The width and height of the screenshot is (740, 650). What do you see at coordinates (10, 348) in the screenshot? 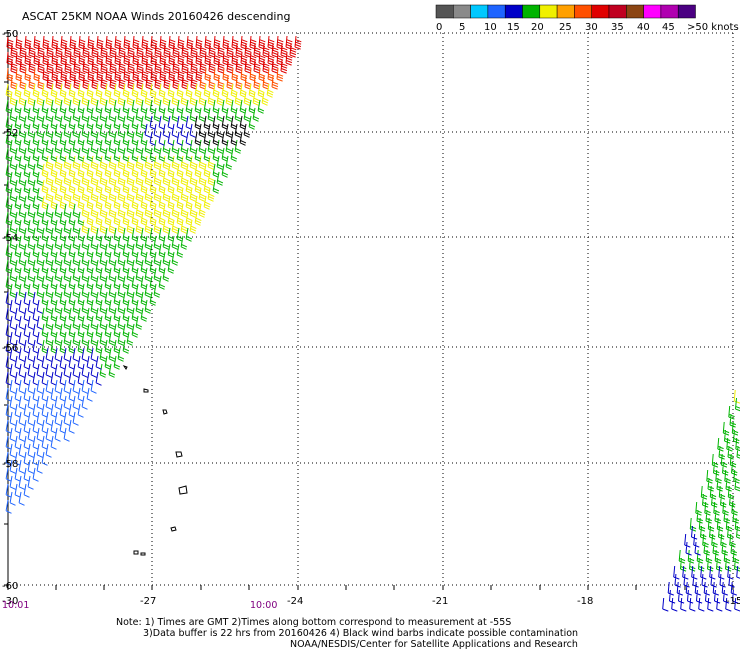
I see `lat-label: -56` at bounding box center [10, 348].